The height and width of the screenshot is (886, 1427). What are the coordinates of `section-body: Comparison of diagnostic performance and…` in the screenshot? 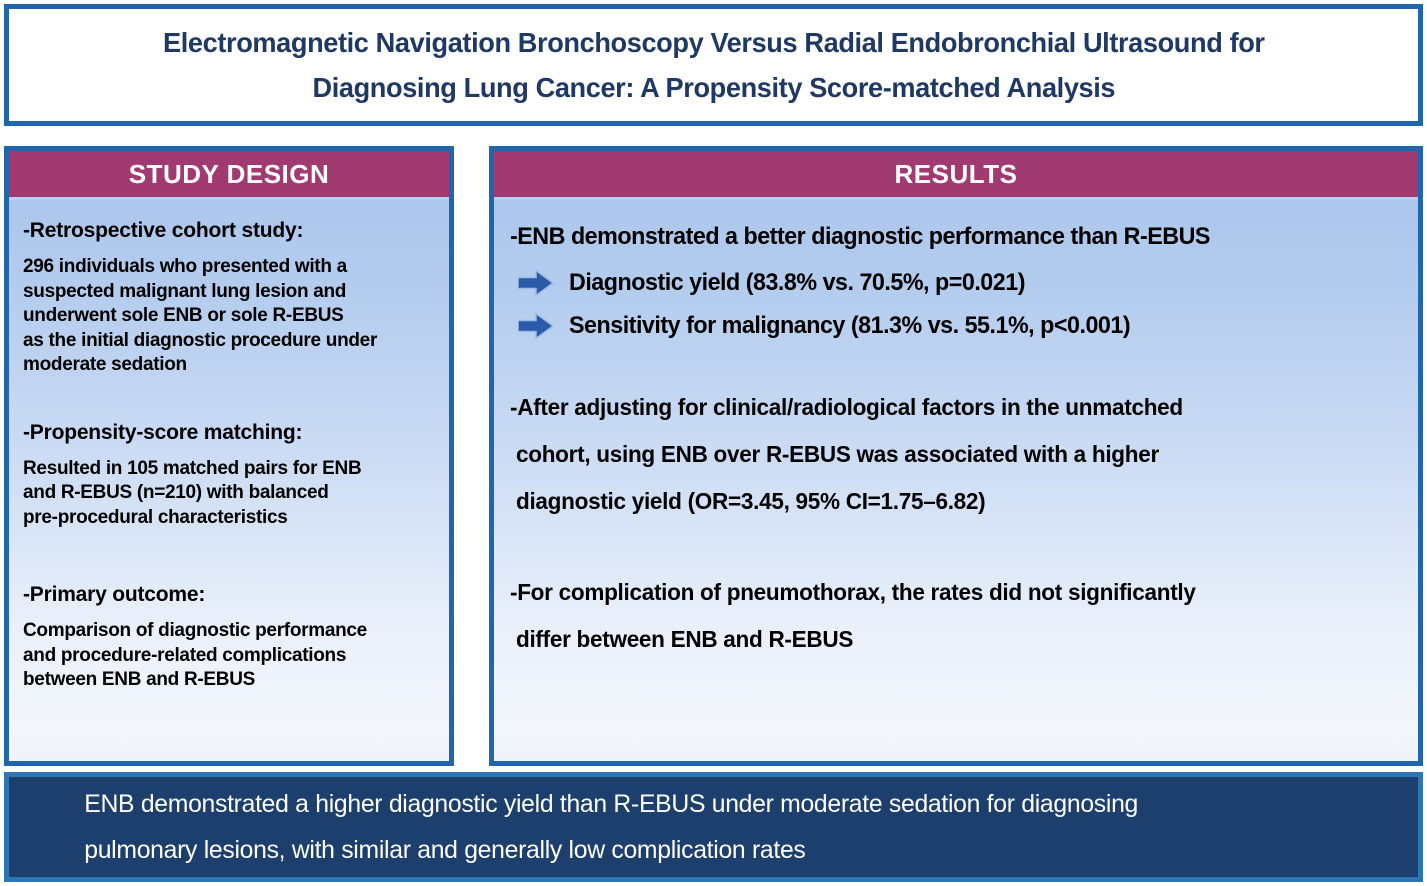 It's located at (195, 655).